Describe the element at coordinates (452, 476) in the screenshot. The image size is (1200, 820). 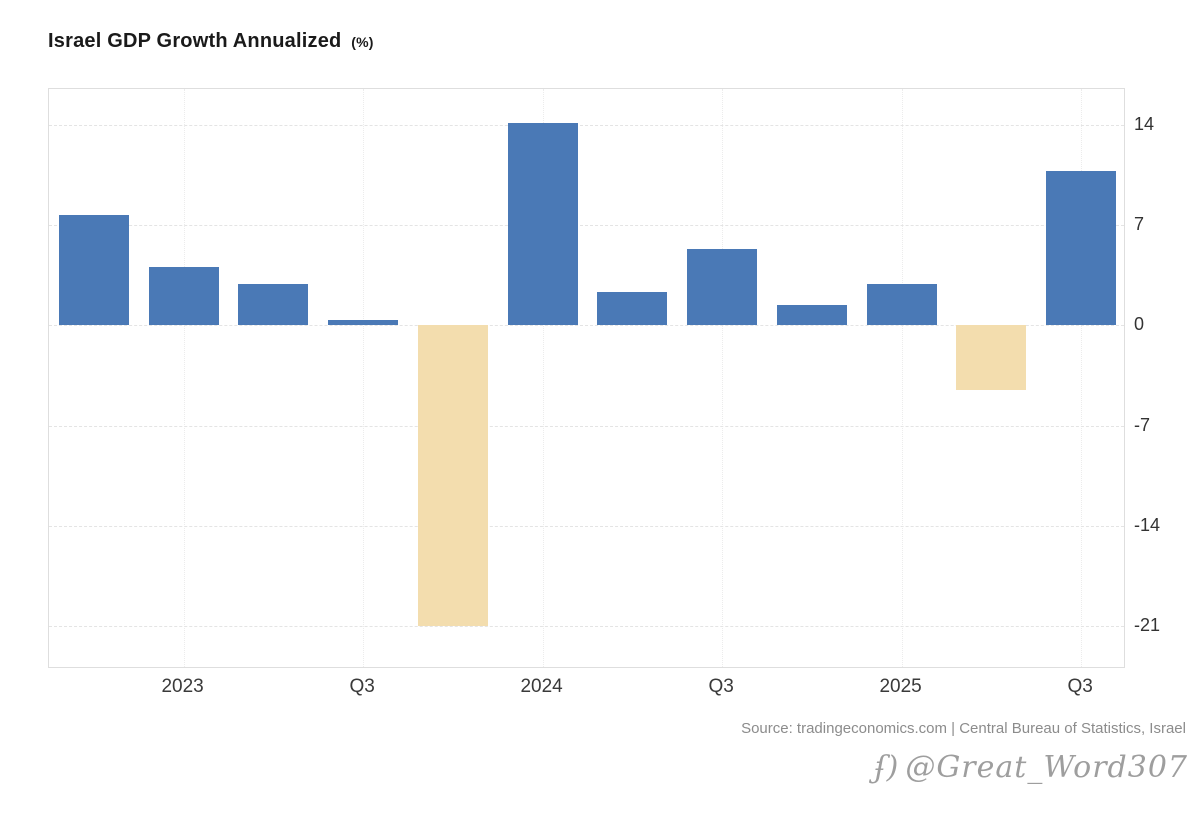
I see `bar-q4-2023` at that location.